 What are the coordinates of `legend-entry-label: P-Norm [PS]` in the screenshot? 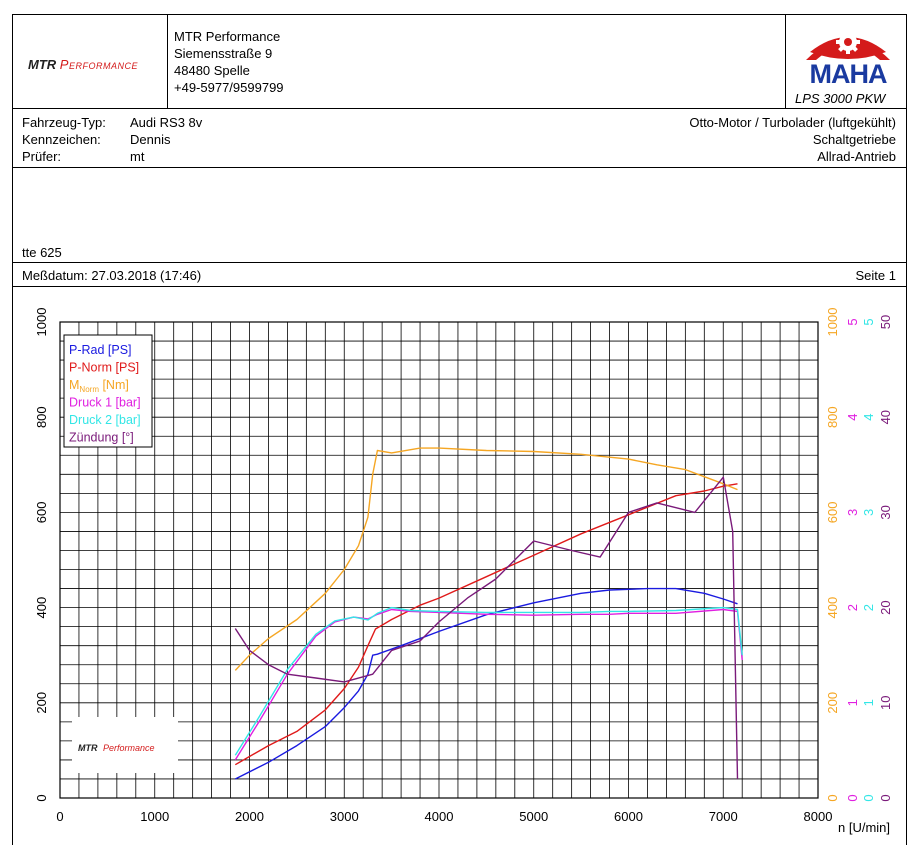 It's located at (104, 368).